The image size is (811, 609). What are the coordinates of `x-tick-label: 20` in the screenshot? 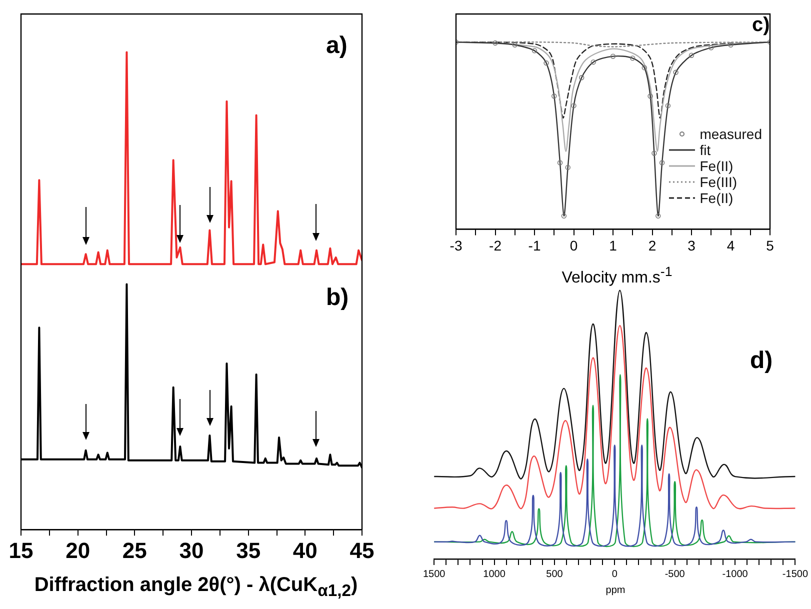 It's located at (78, 550).